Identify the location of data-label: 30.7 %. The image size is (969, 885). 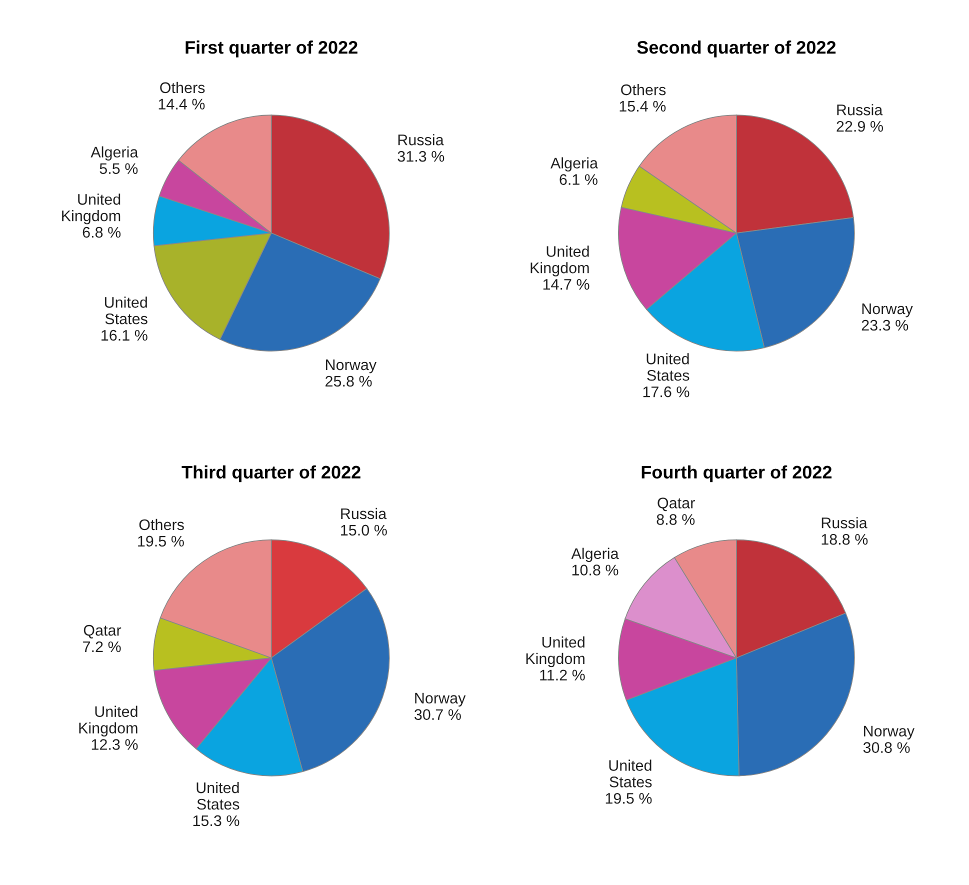
(437, 714).